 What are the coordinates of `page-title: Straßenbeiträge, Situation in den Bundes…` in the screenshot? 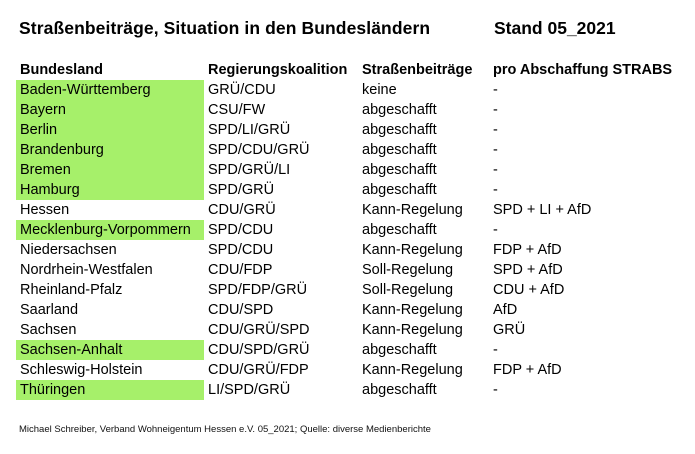 It's located at (225, 28).